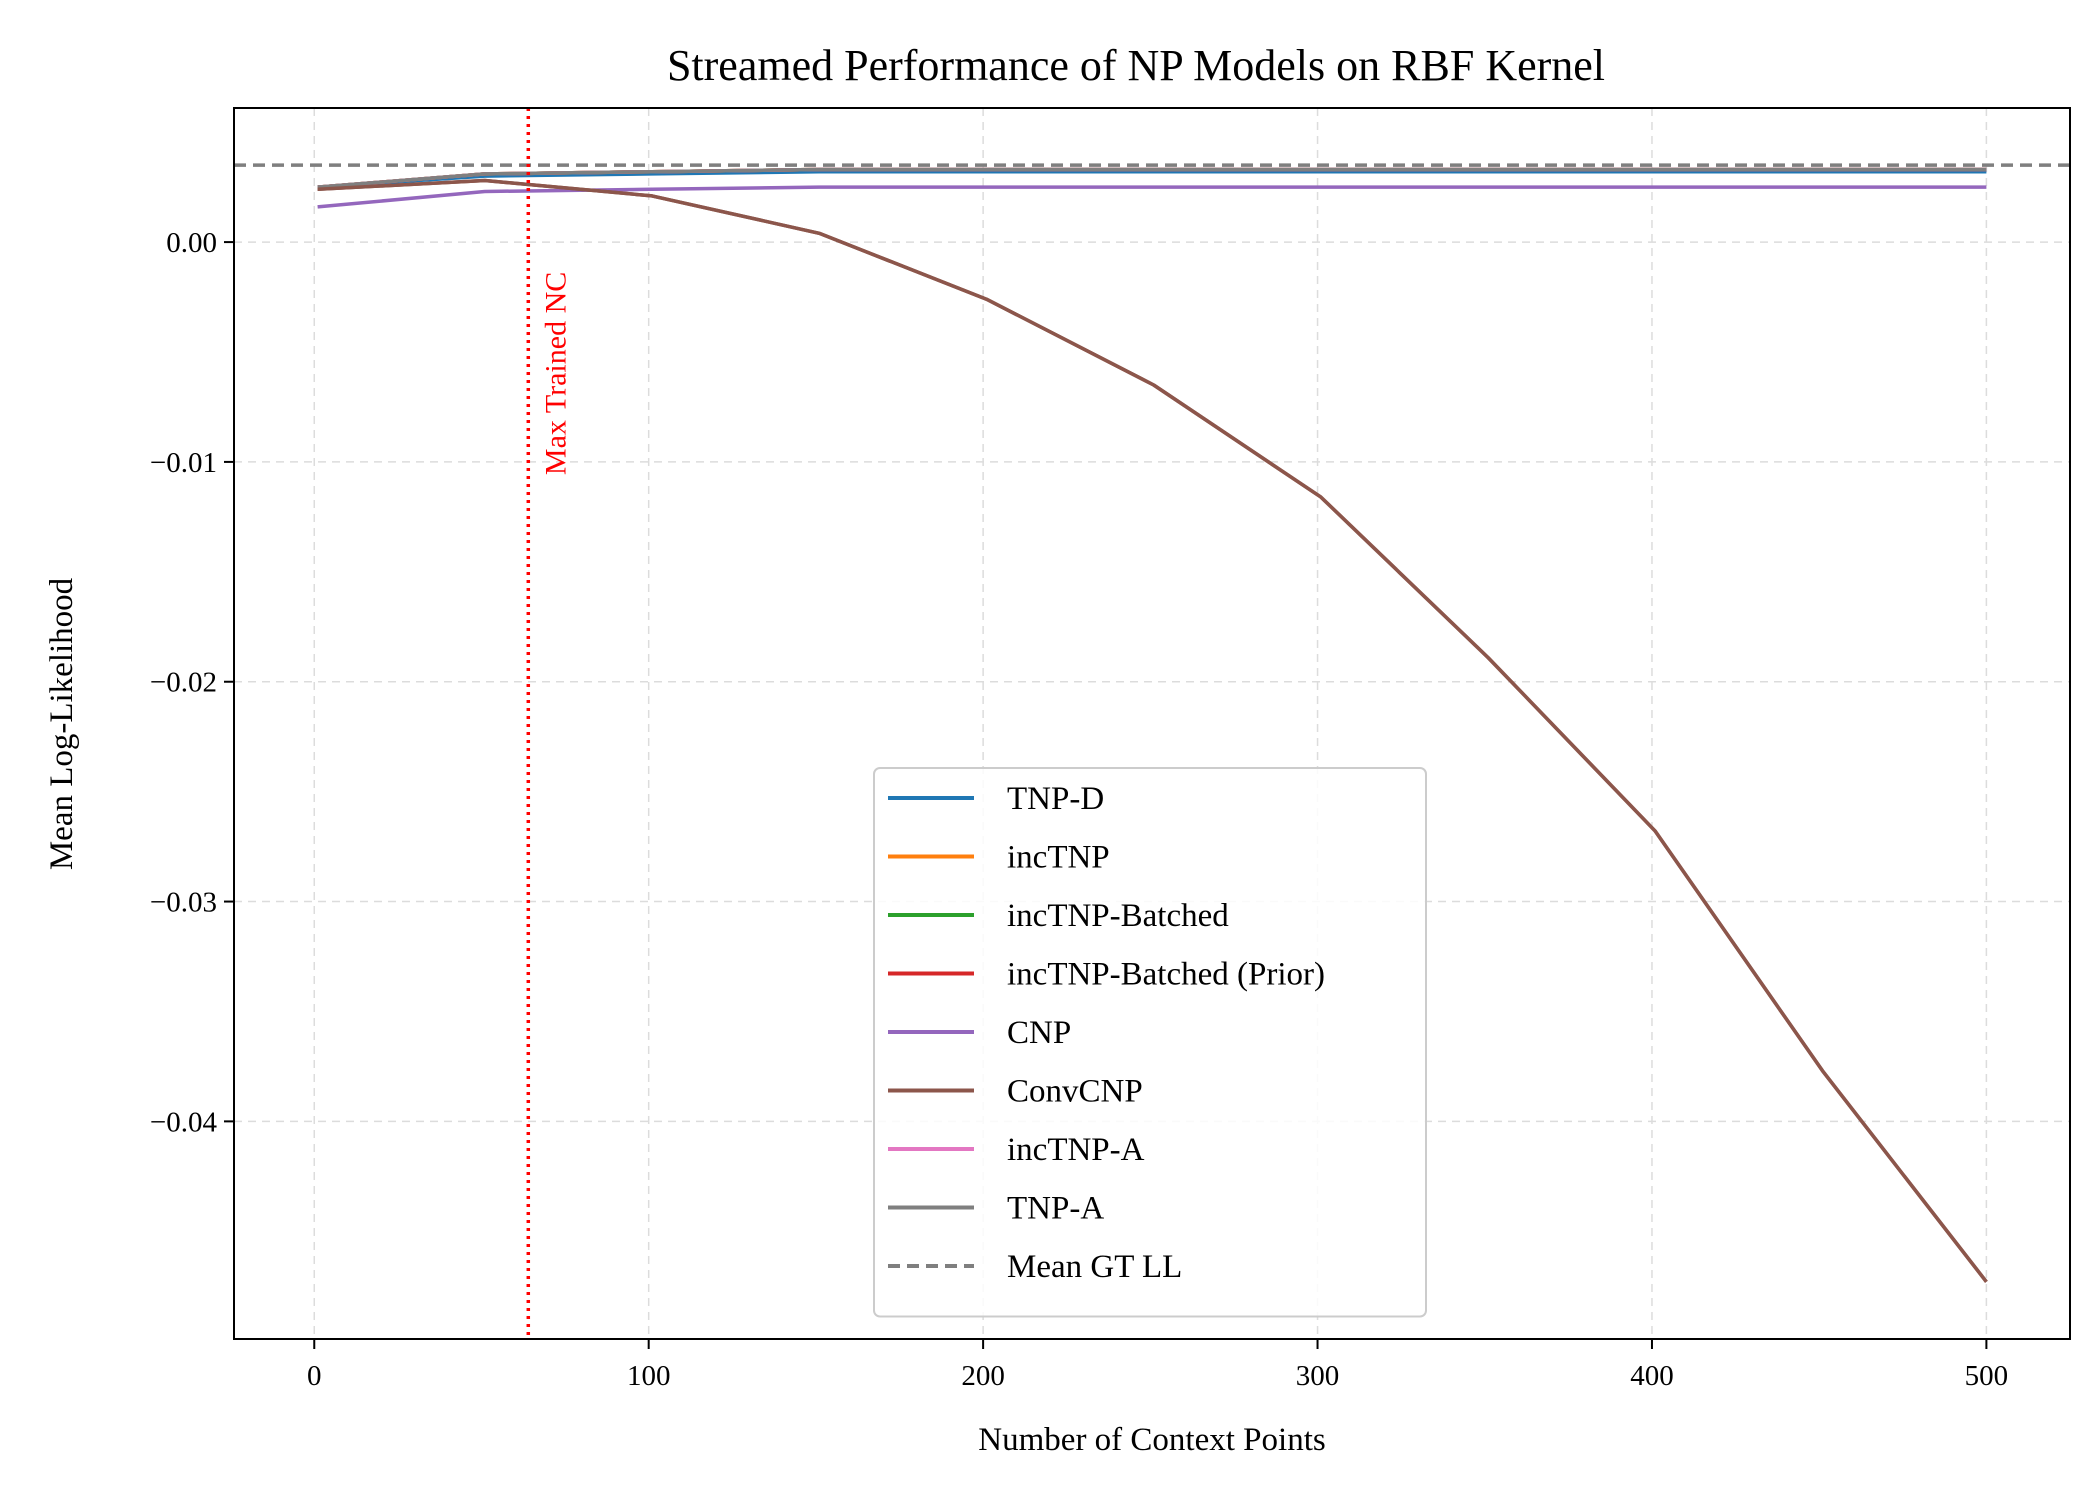 This screenshot has height=1500, width=2100. Describe the element at coordinates (62, 723) in the screenshot. I see `y-axis-label: Mean Log-Likelihood` at that location.